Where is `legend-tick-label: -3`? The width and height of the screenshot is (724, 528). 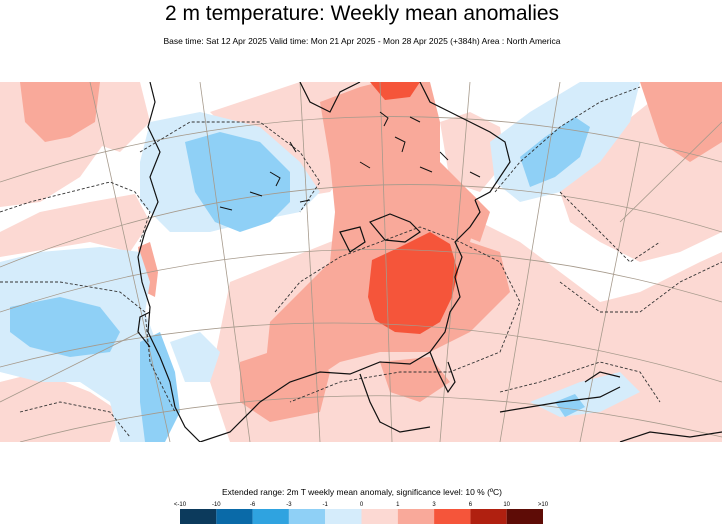
legend-tick-label: -3 is located at coordinates (289, 505).